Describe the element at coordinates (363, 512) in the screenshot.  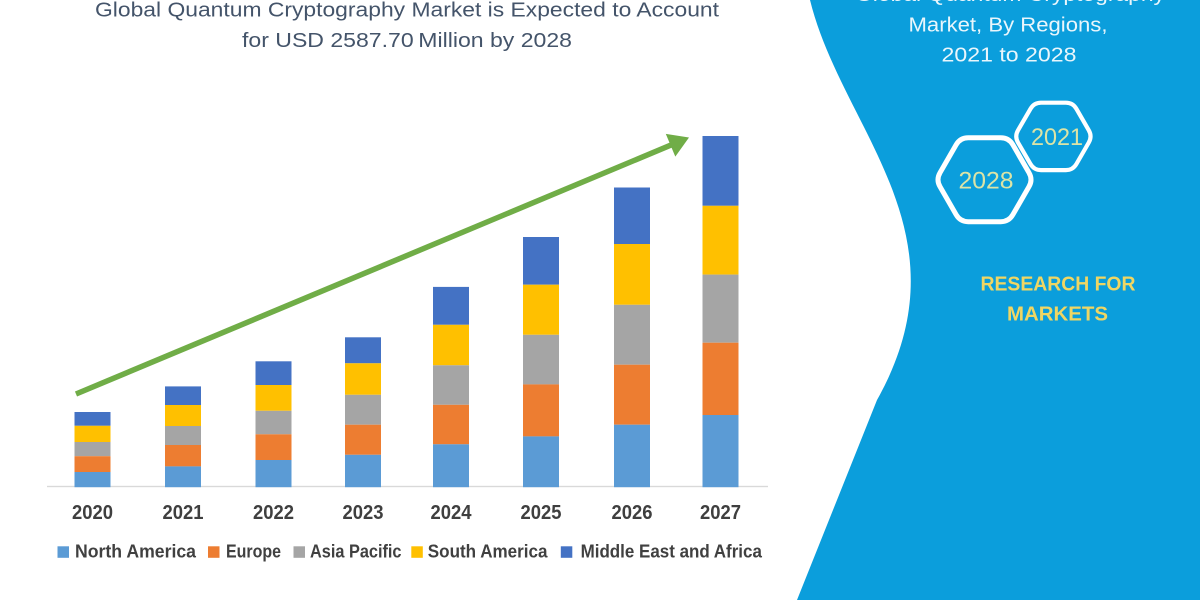
I see `svg-text: 2023` at that location.